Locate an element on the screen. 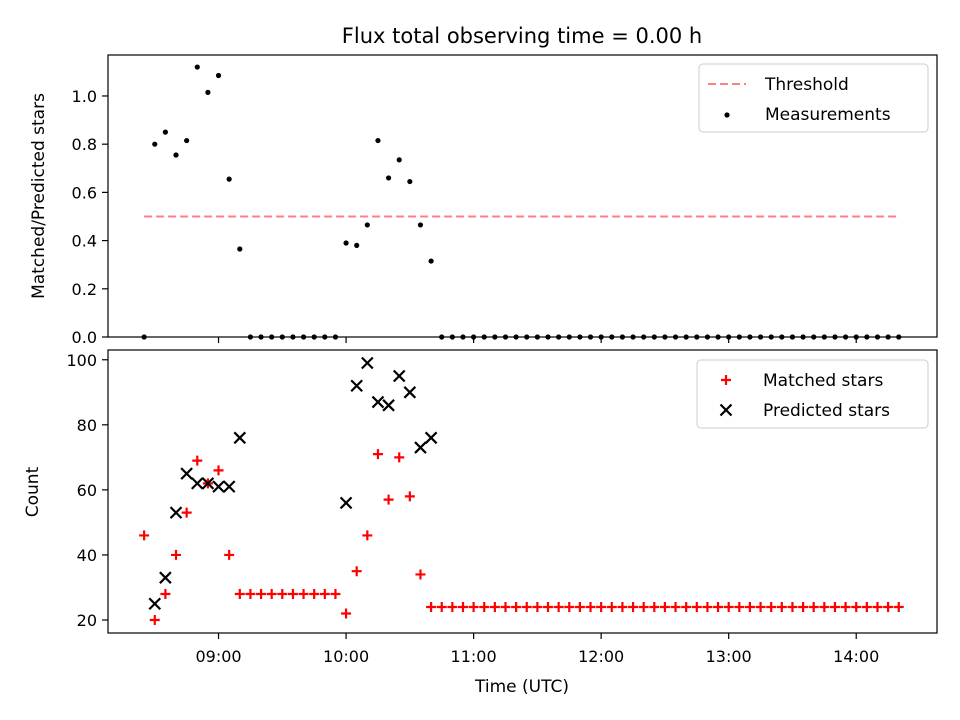 The height and width of the screenshot is (720, 960). x-tick-label: 12:00 is located at coordinates (601, 656).